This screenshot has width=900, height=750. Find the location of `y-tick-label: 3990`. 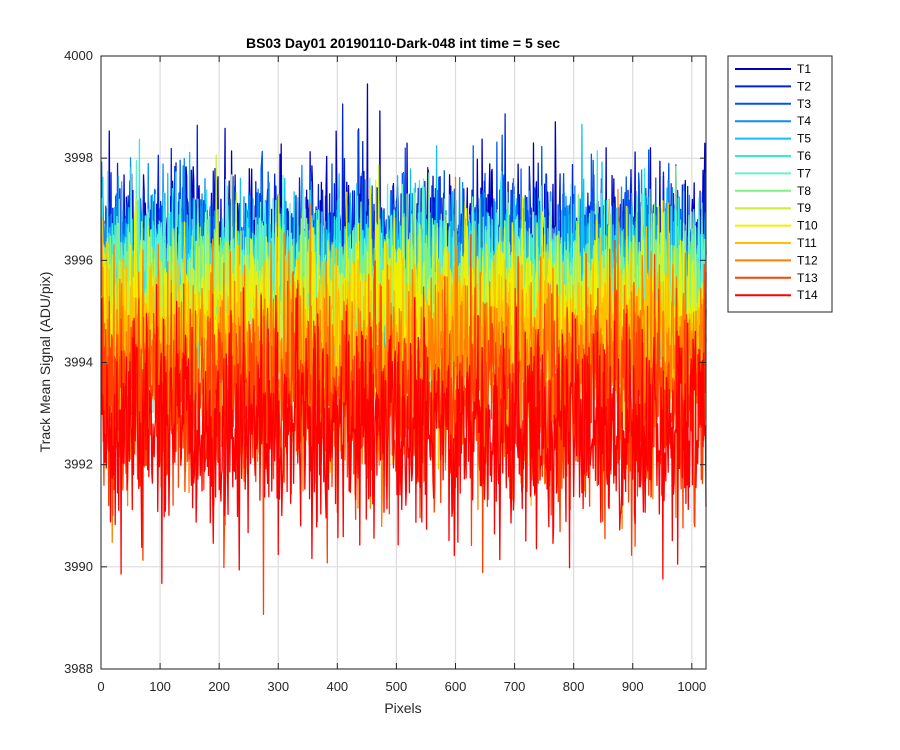

y-tick-label: 3990 is located at coordinates (78, 566).